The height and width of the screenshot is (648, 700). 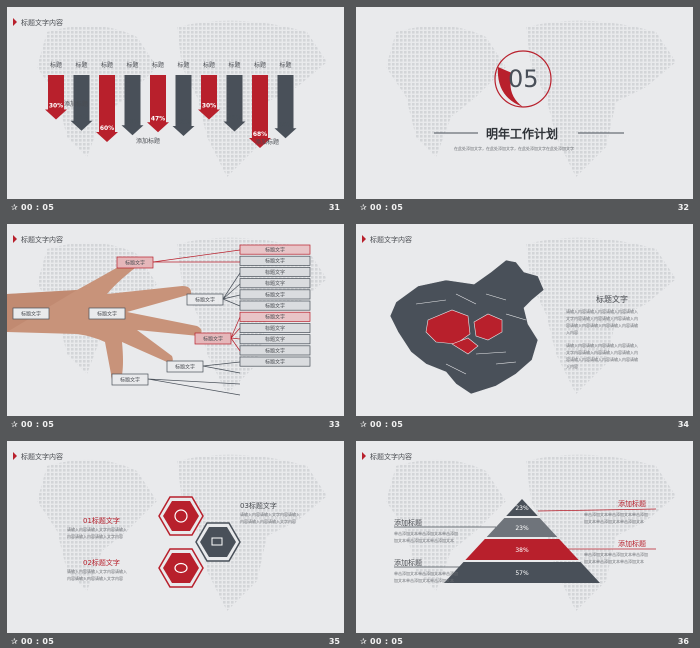 I want to click on item-title-3: 03标题文字, so click(x=258, y=506).